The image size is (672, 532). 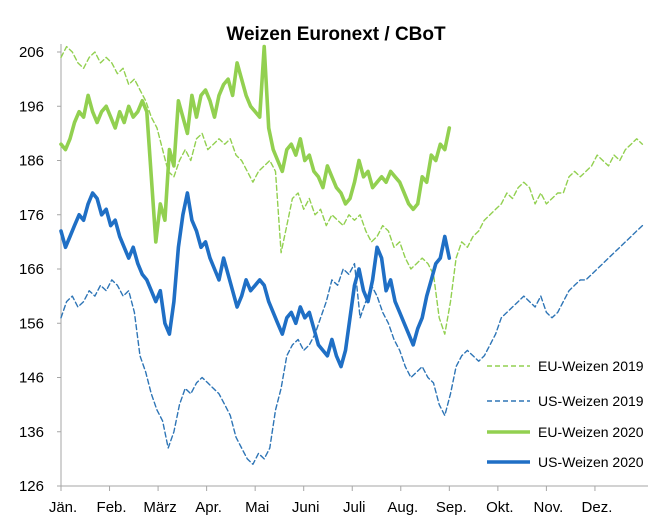 What do you see at coordinates (31, 161) in the screenshot?
I see `y-tick-label: 186` at bounding box center [31, 161].